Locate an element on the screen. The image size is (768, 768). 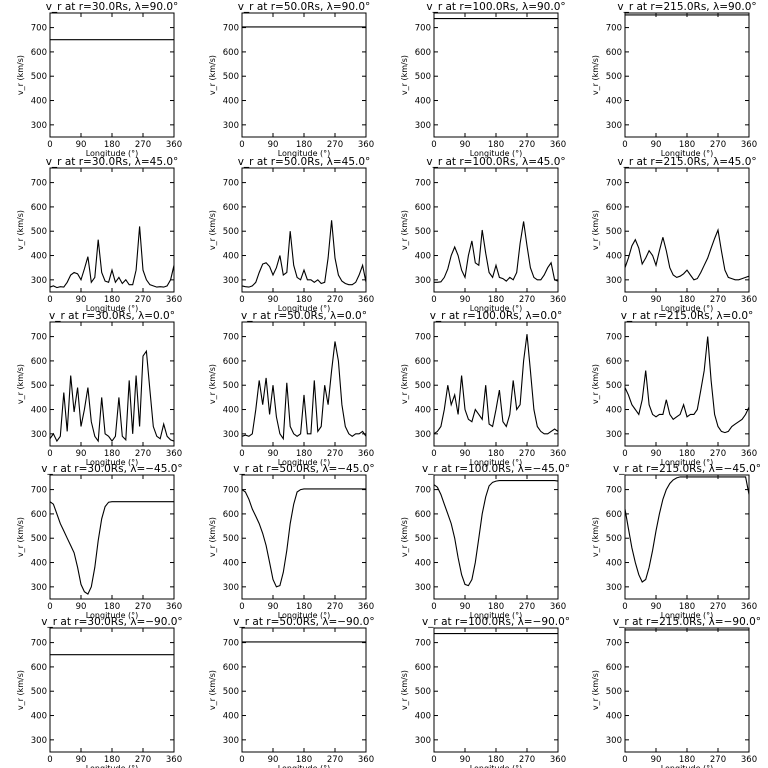
panel-title: v_r at r=100.0Rs, λ=−90.0° is located at coordinates (496, 622).